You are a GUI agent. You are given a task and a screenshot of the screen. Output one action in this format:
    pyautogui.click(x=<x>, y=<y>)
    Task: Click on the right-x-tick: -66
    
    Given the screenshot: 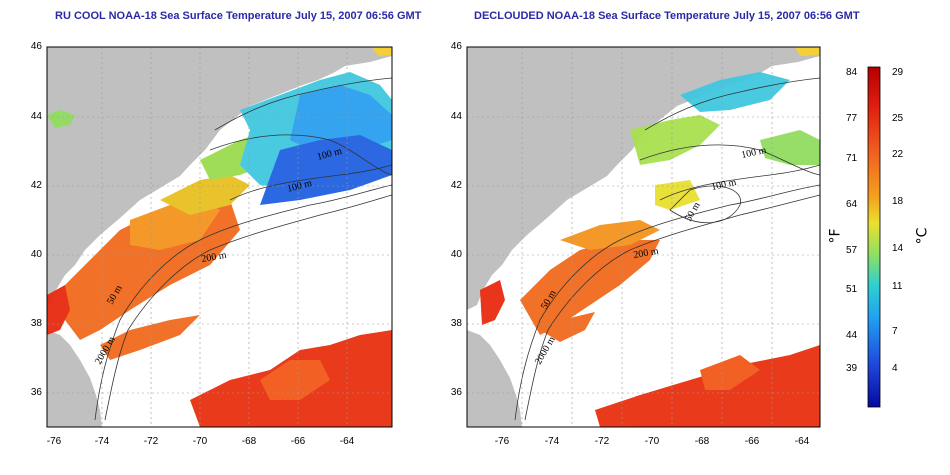 What is the action you would take?
    pyautogui.click(x=752, y=441)
    